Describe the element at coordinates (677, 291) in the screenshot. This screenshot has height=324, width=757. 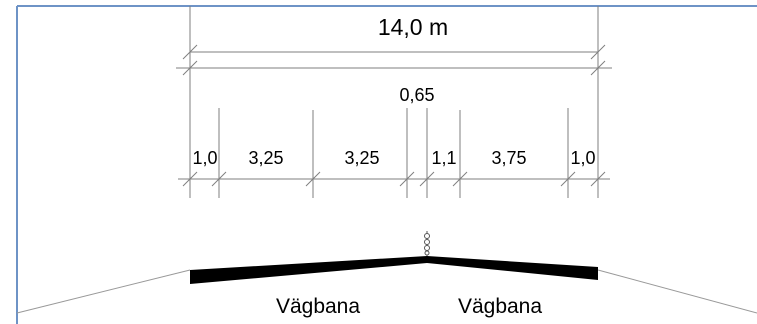
I see `right-embankment-slope` at that location.